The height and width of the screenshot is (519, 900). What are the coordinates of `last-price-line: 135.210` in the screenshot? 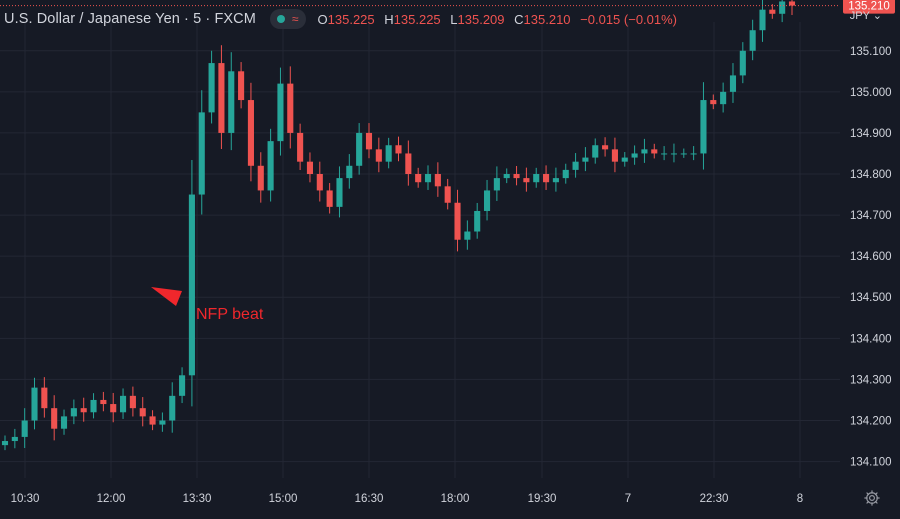 It's located at (447, 7).